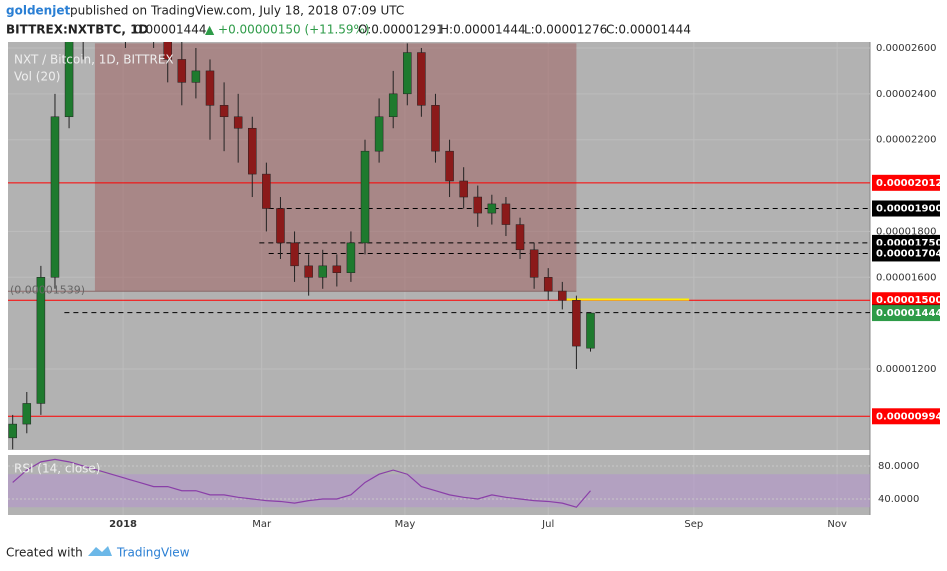  I want to click on x-tick-label: May, so click(405, 524).